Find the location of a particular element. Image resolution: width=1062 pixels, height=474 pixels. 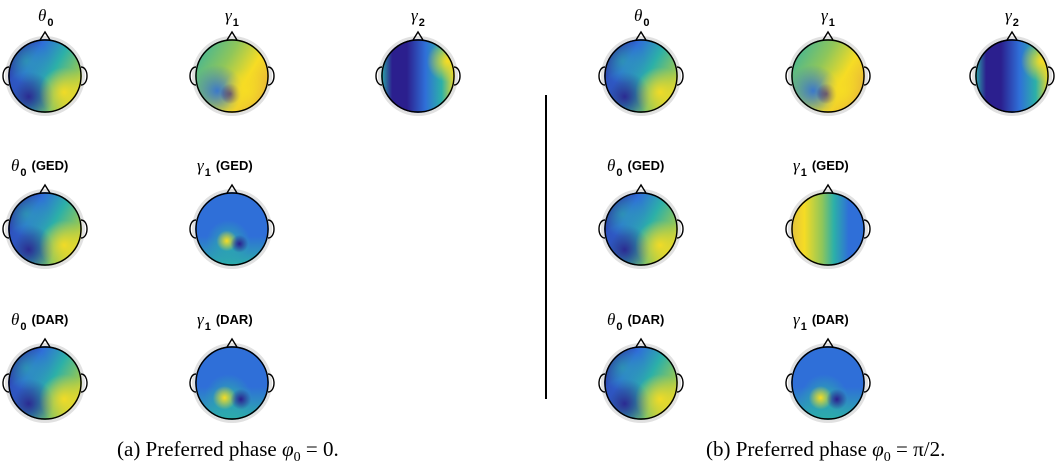

topomap-b-r2-c0 is located at coordinates (641, 380).